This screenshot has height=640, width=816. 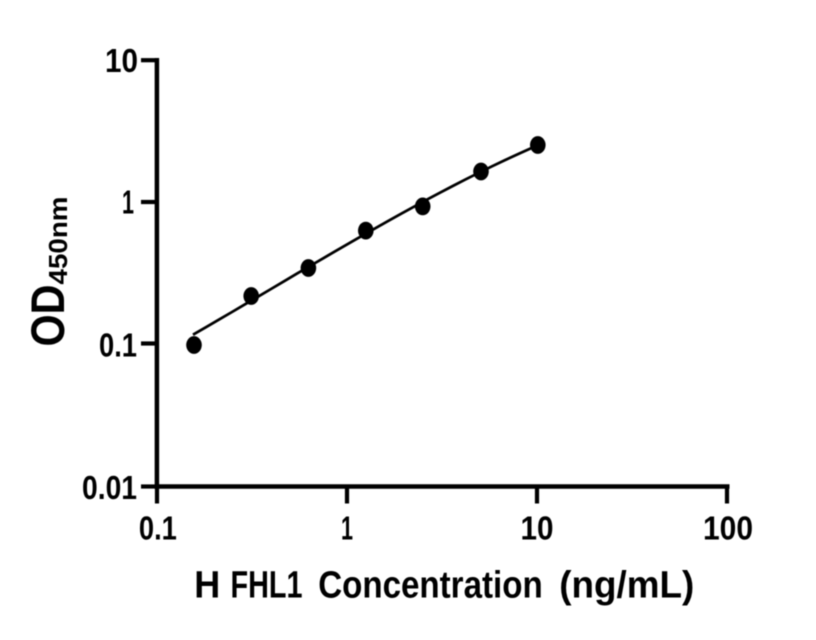 I want to click on svg-text: FHL1, so click(x=267, y=586).